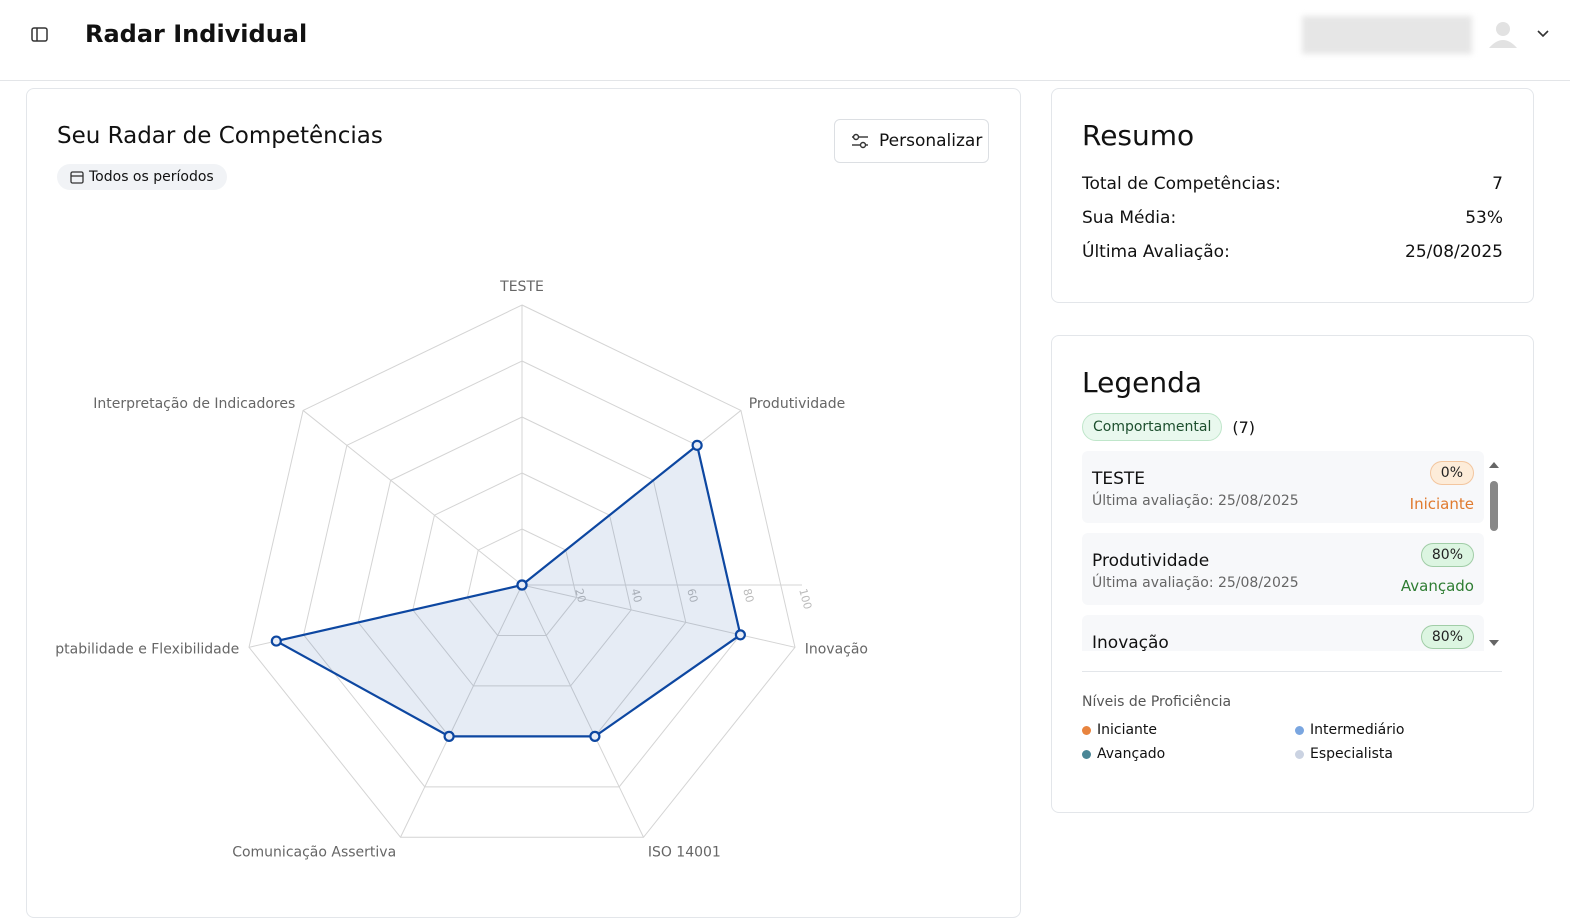 The width and height of the screenshot is (1570, 918). What do you see at coordinates (1151, 561) in the screenshot?
I see `competency-name: Produtividade` at bounding box center [1151, 561].